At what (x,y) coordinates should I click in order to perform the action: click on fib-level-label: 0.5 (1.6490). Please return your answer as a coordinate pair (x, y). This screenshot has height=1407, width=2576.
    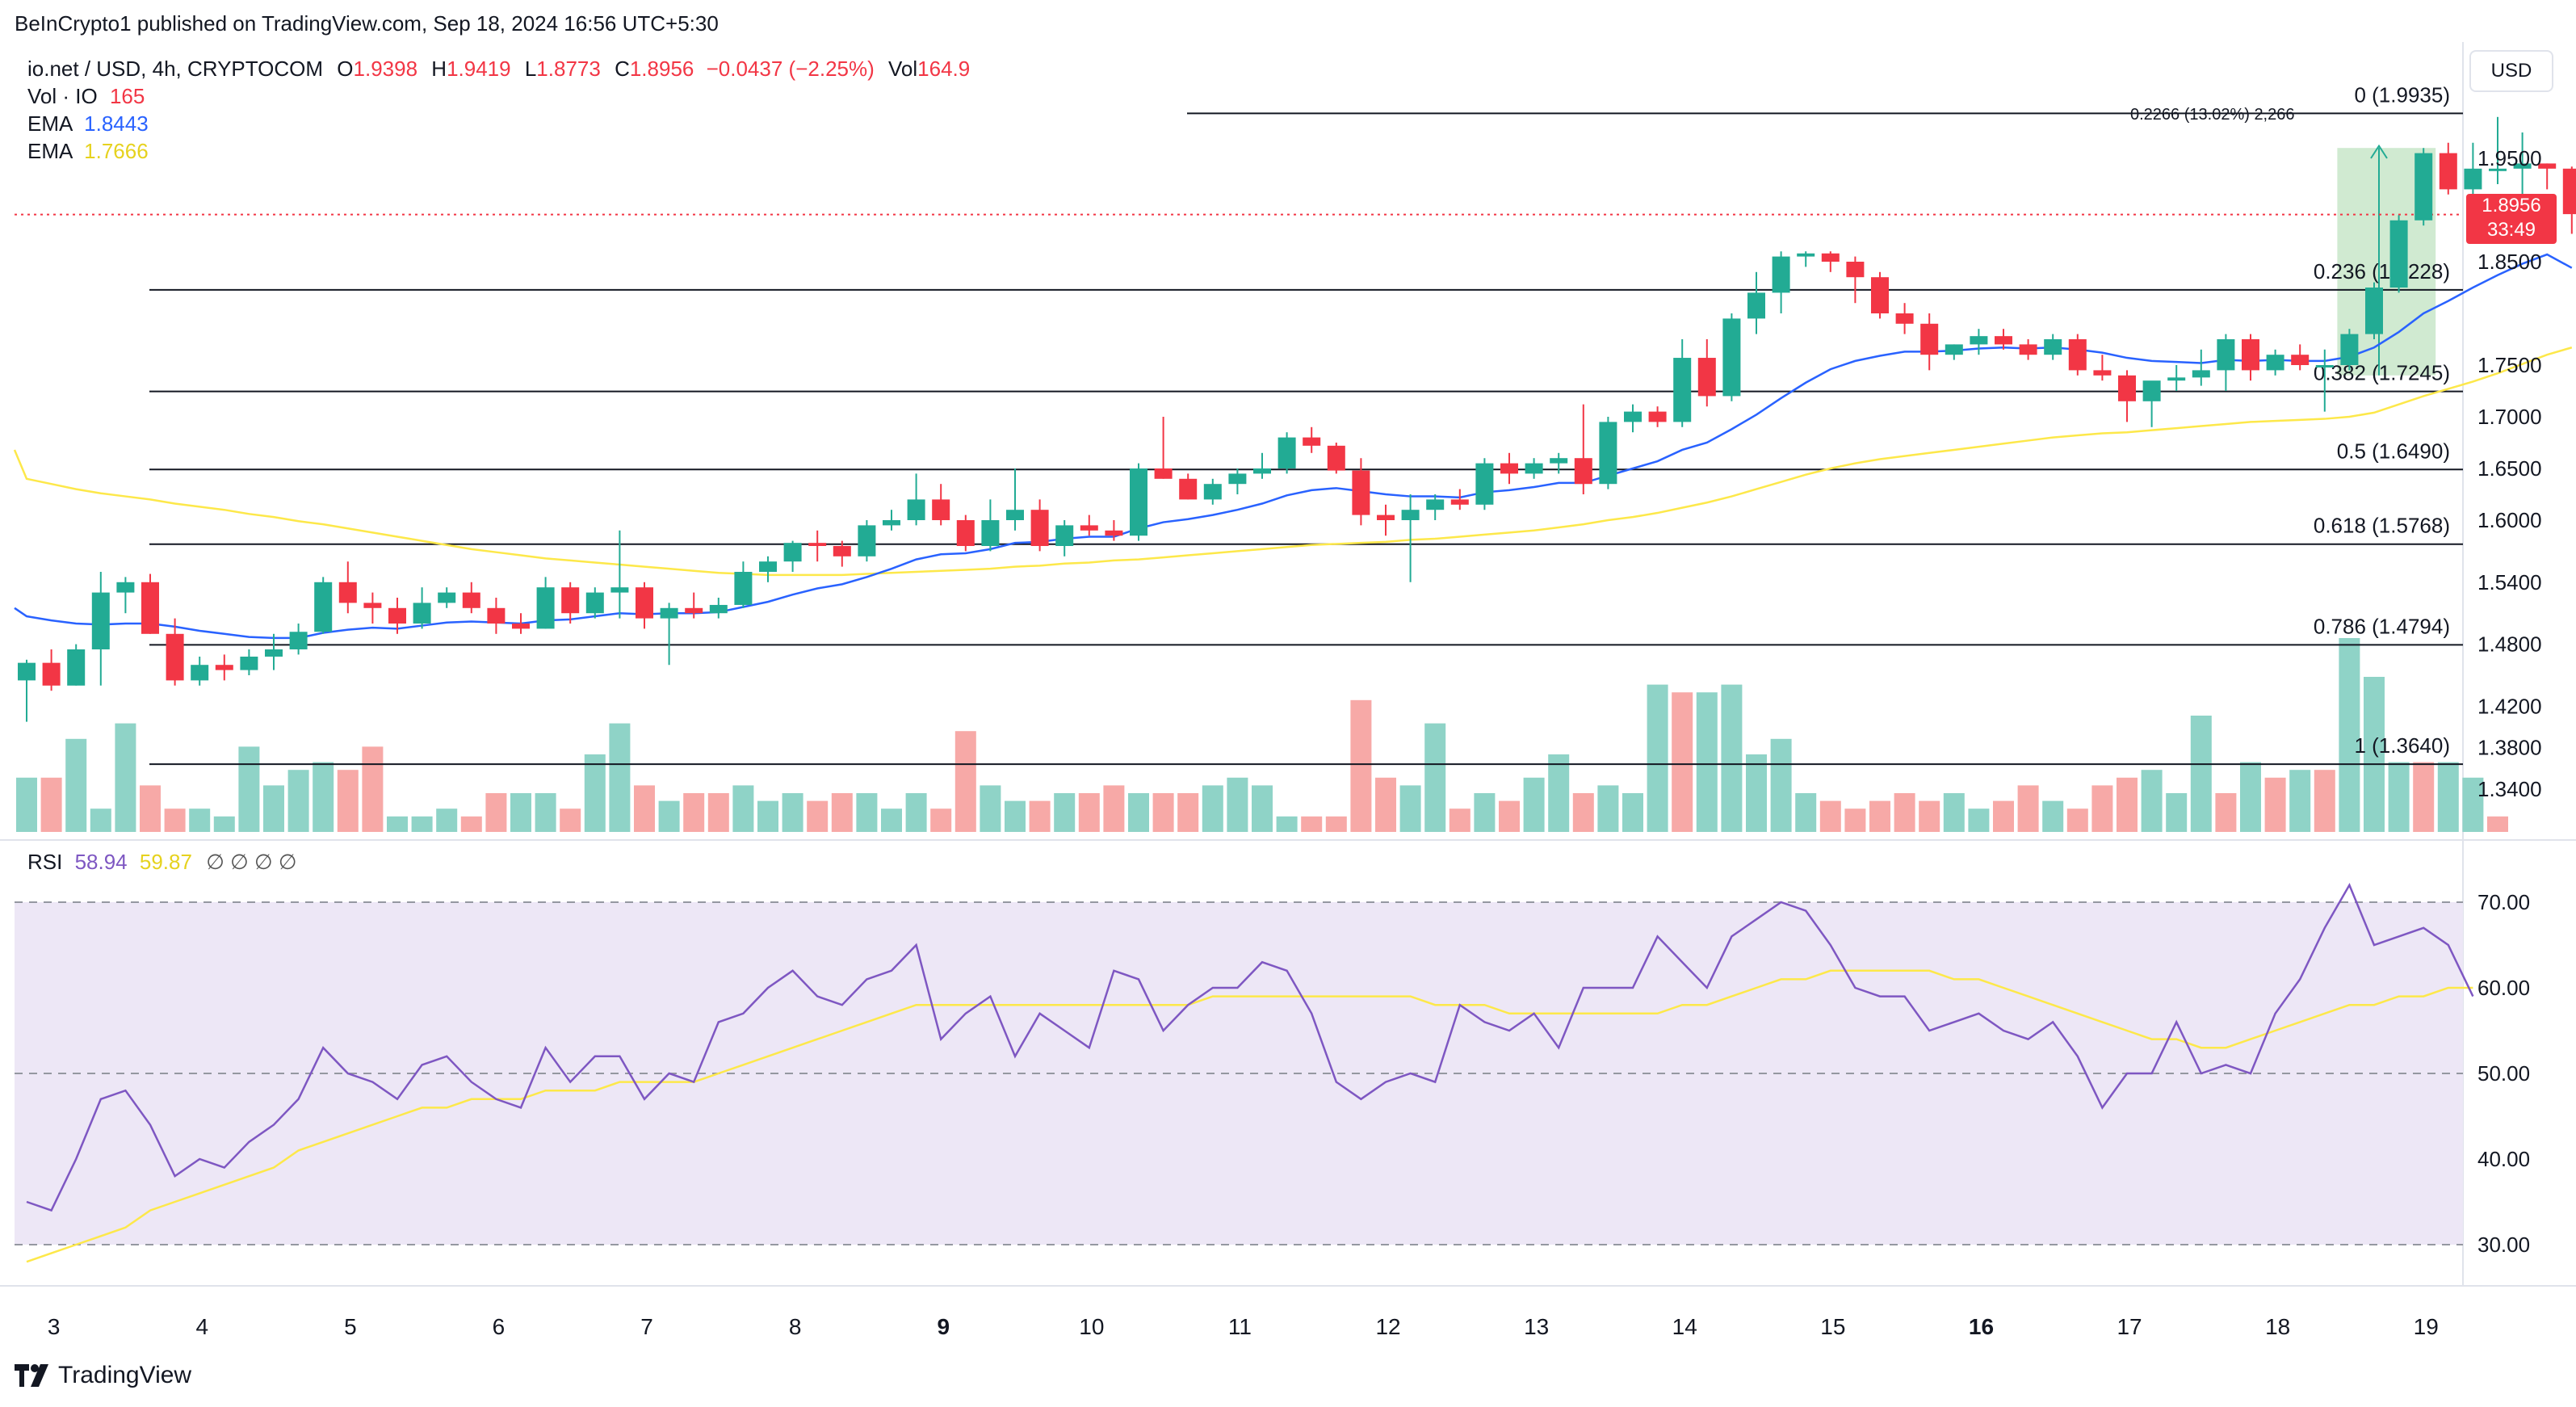
    Looking at the image, I should click on (2393, 451).